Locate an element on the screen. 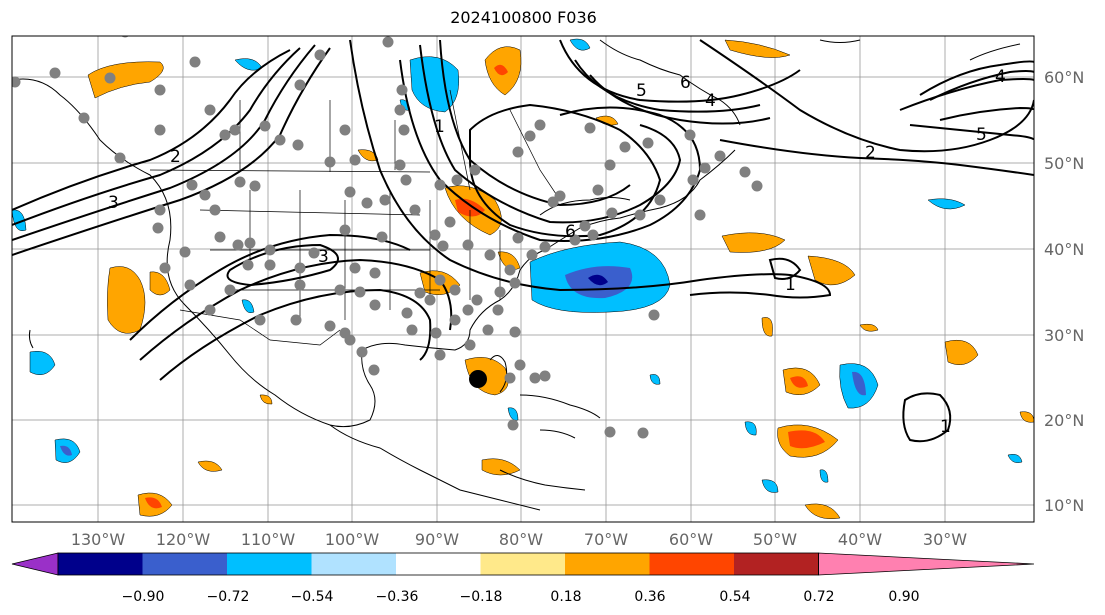 This screenshot has height=615, width=1105. contour-label: 6 is located at coordinates (685, 83).